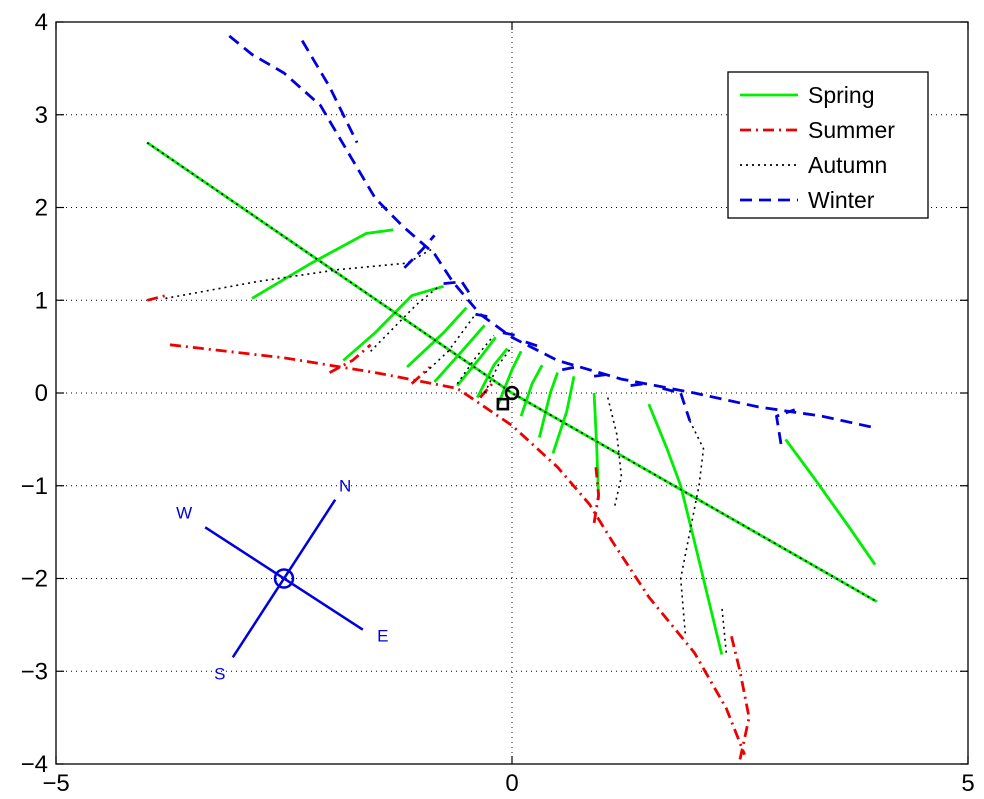 Image resolution: width=984 pixels, height=799 pixels. I want to click on y-tick-label: 1, so click(41, 300).